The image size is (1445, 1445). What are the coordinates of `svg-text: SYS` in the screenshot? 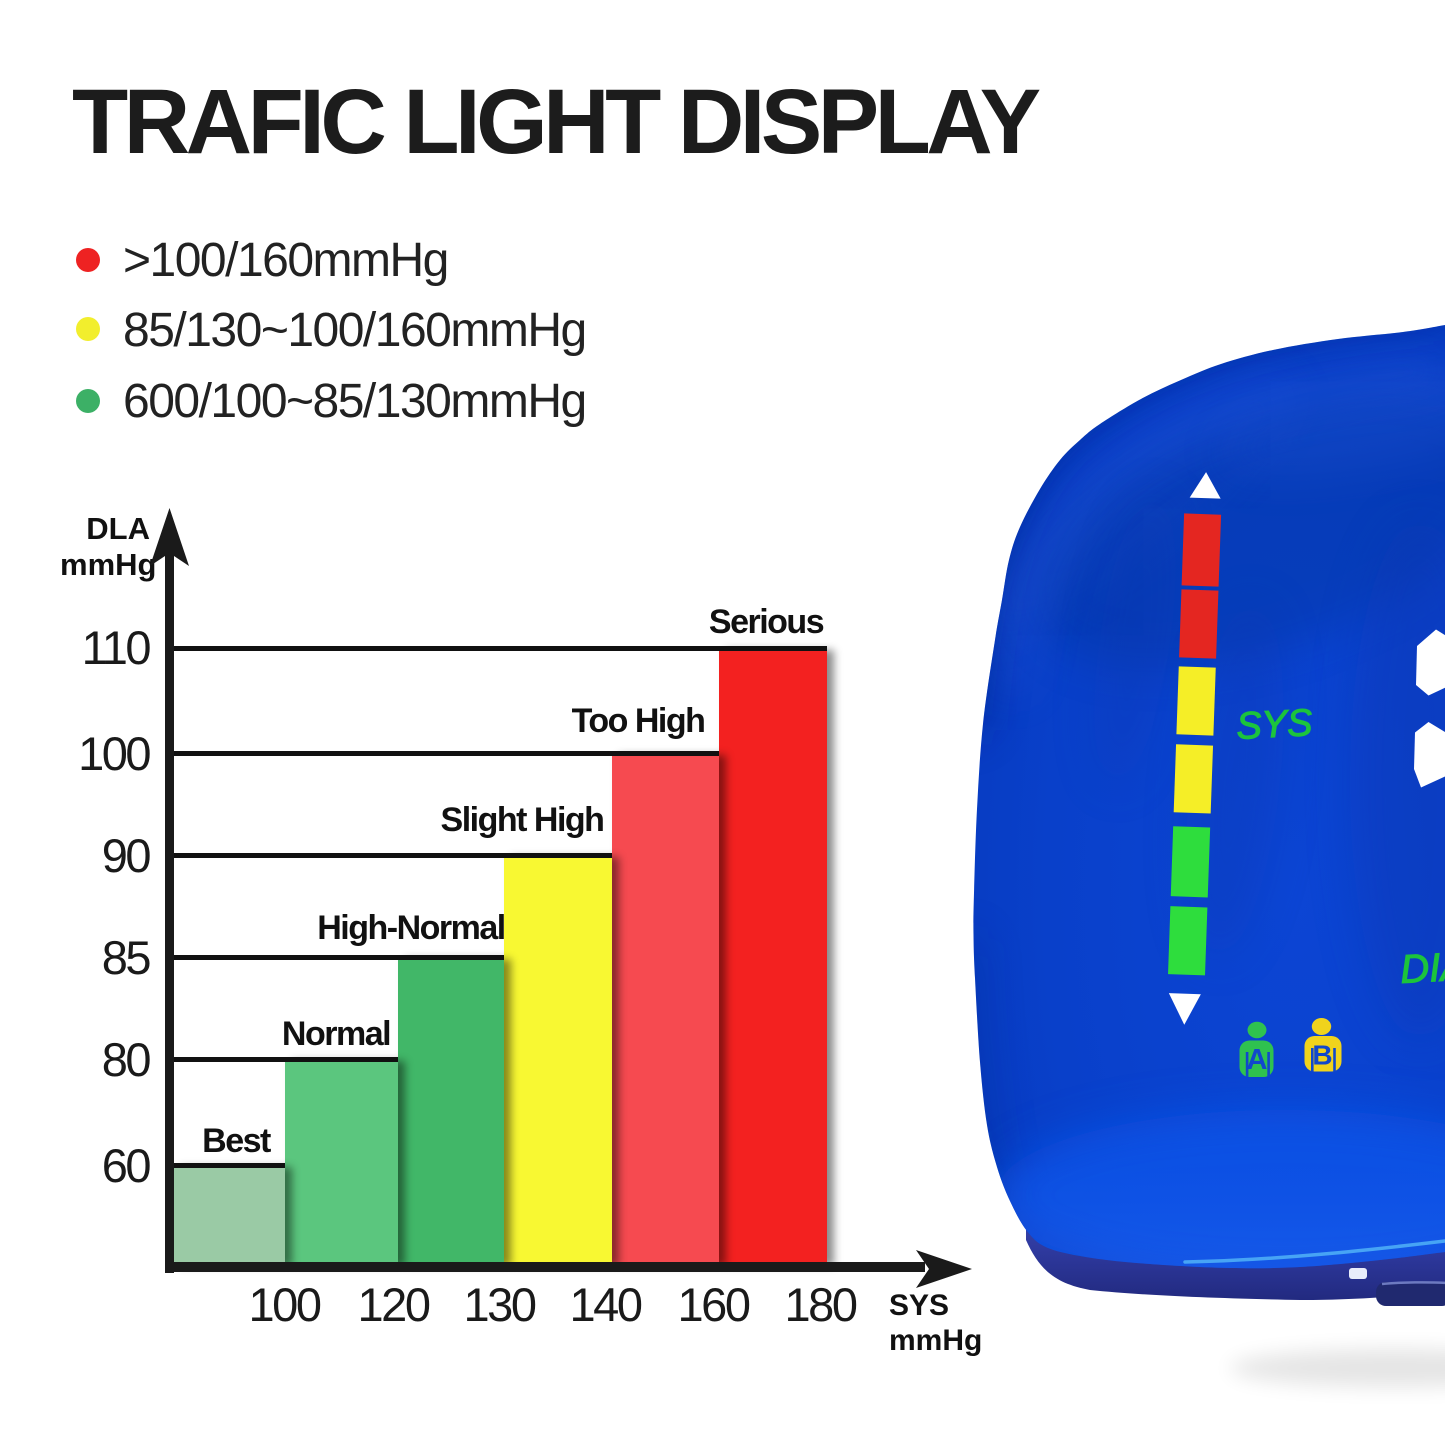 It's located at (1274, 725).